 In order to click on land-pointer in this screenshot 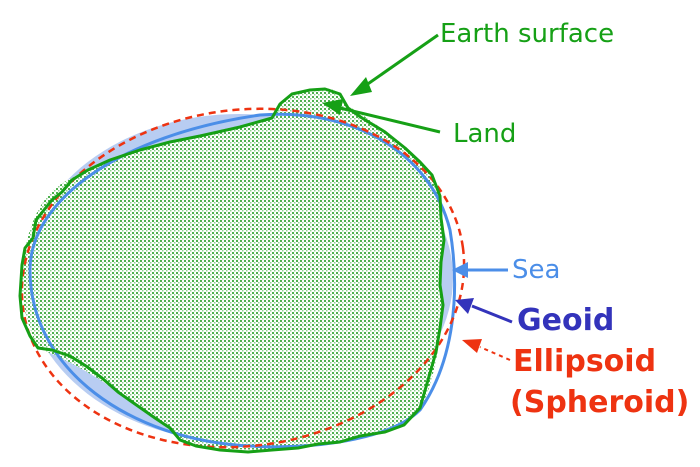, I will do `click(381, 116)`.